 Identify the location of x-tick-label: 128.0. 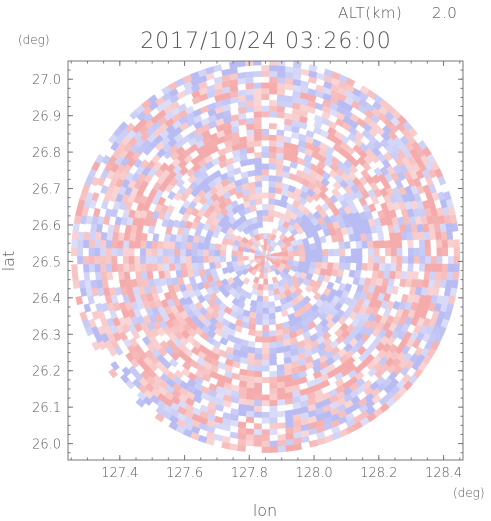
(313, 473).